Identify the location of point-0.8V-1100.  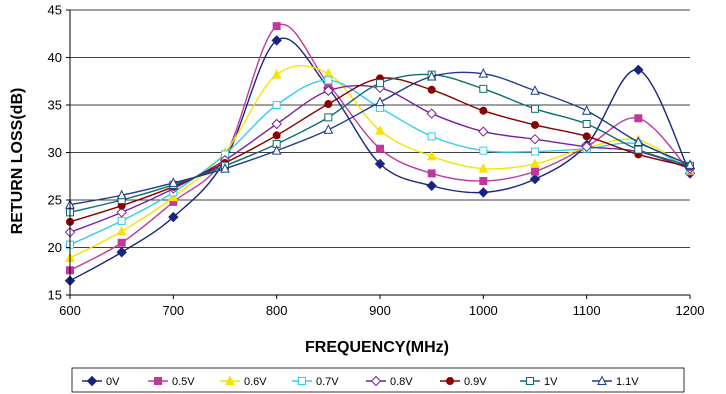
(586, 147).